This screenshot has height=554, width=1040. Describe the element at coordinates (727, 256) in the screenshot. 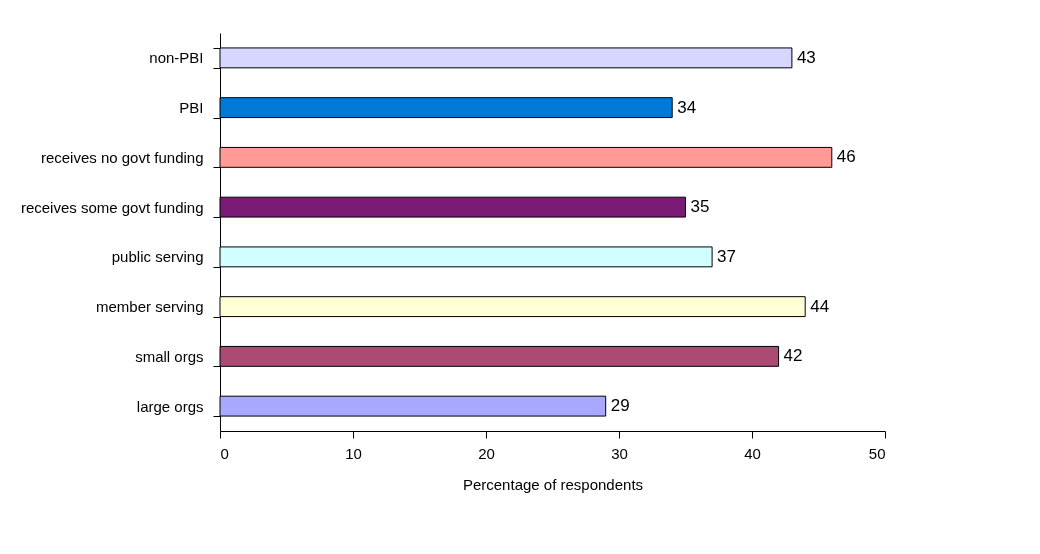

I see `data-label: 37` at that location.